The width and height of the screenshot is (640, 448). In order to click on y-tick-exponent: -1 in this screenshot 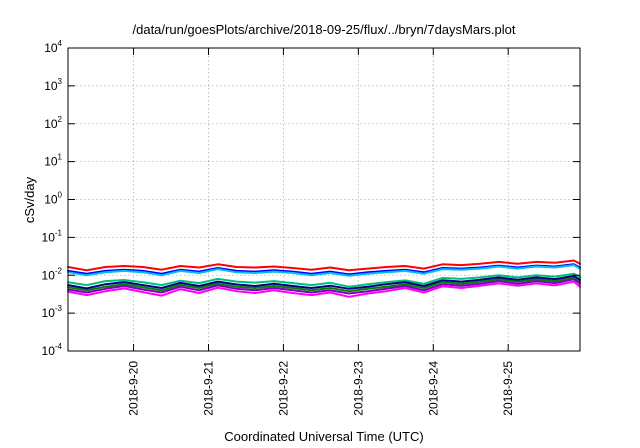, I will do `click(59, 232)`.